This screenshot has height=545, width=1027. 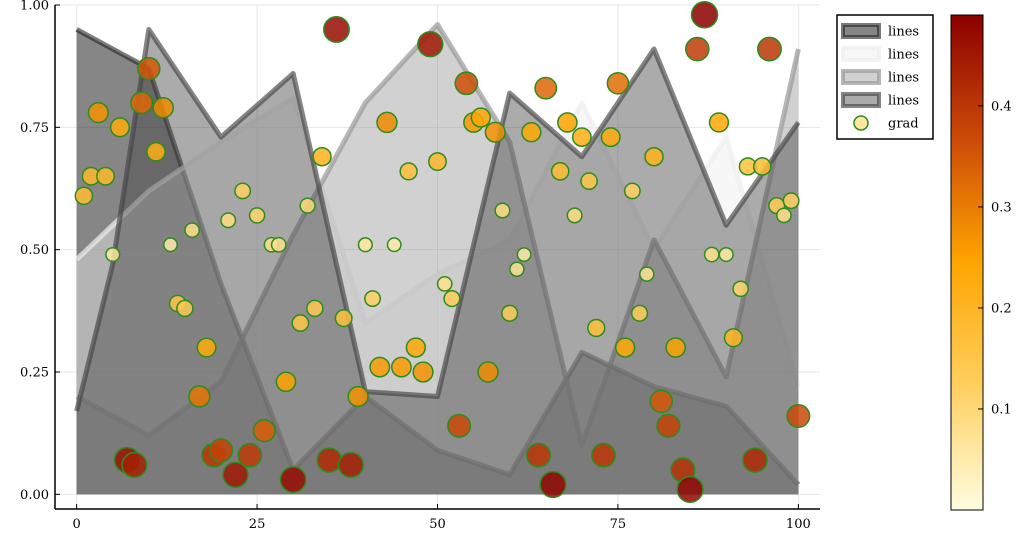 What do you see at coordinates (77, 524) in the screenshot?
I see `x-tick-label: 0` at bounding box center [77, 524].